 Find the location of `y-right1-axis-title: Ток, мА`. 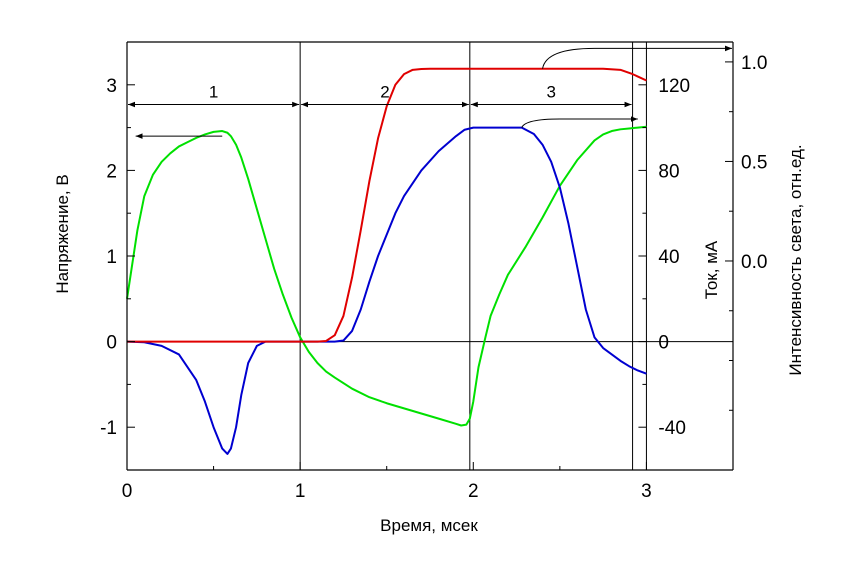

y-right1-axis-title: Ток, мА is located at coordinates (711, 269).